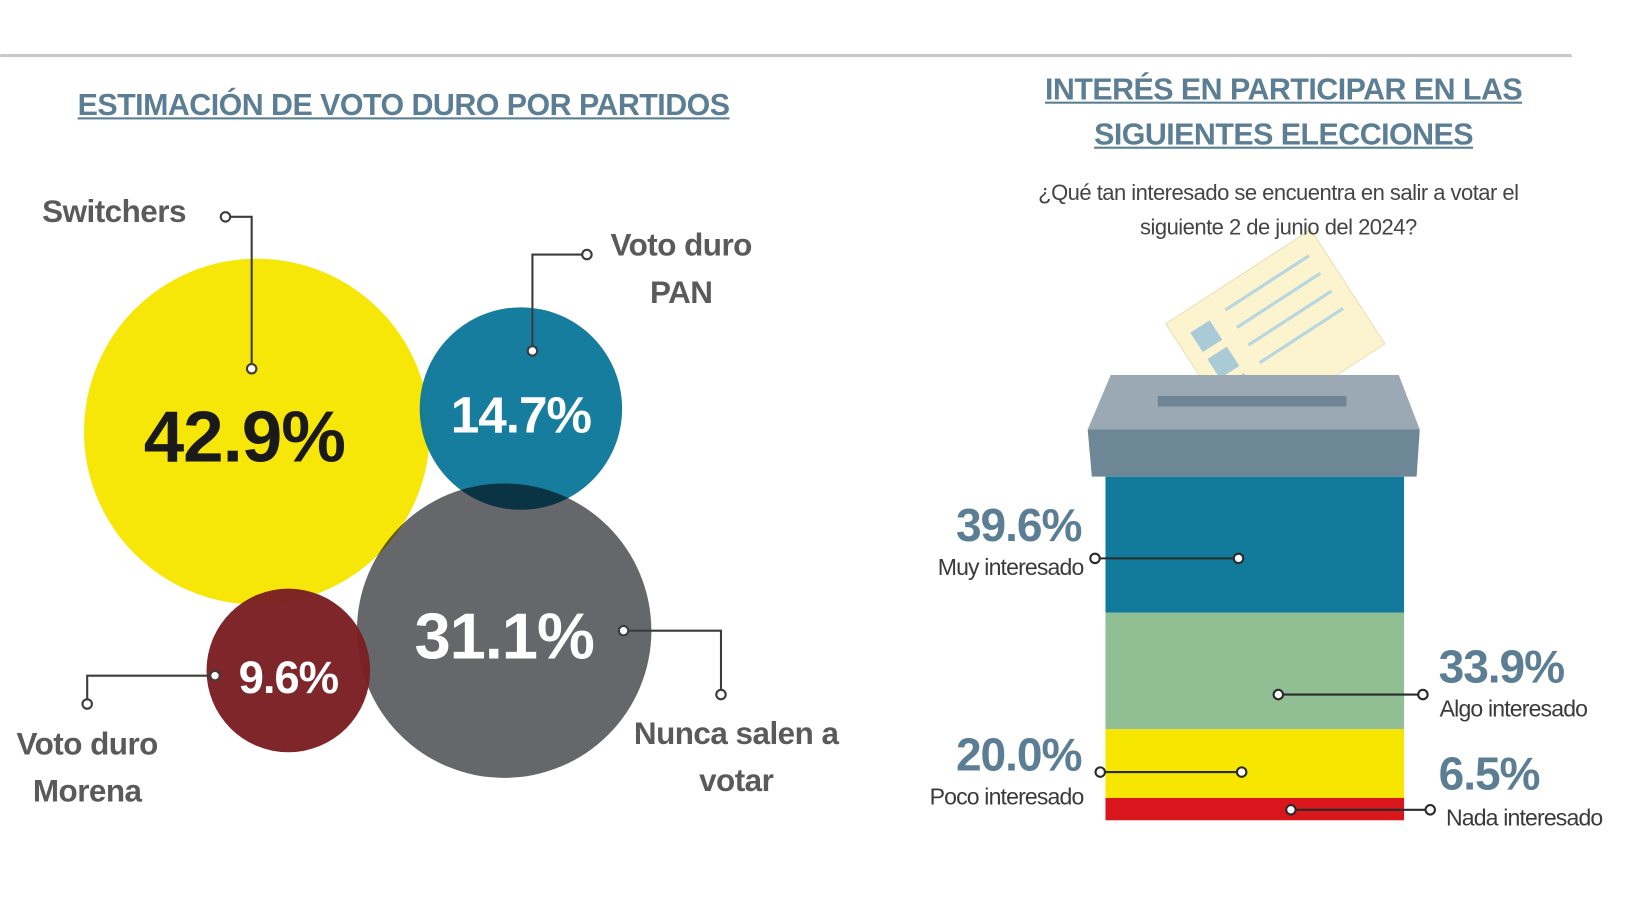  I want to click on value-label: 42.9%, so click(244, 436).